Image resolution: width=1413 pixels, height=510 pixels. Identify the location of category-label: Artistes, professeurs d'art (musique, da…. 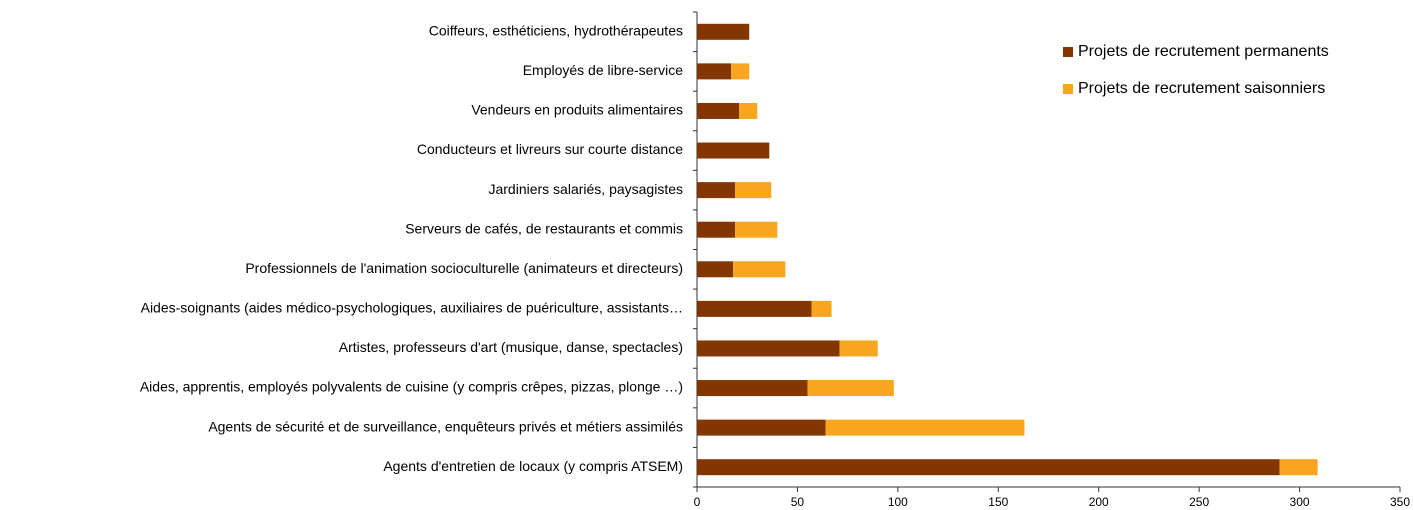
(511, 347).